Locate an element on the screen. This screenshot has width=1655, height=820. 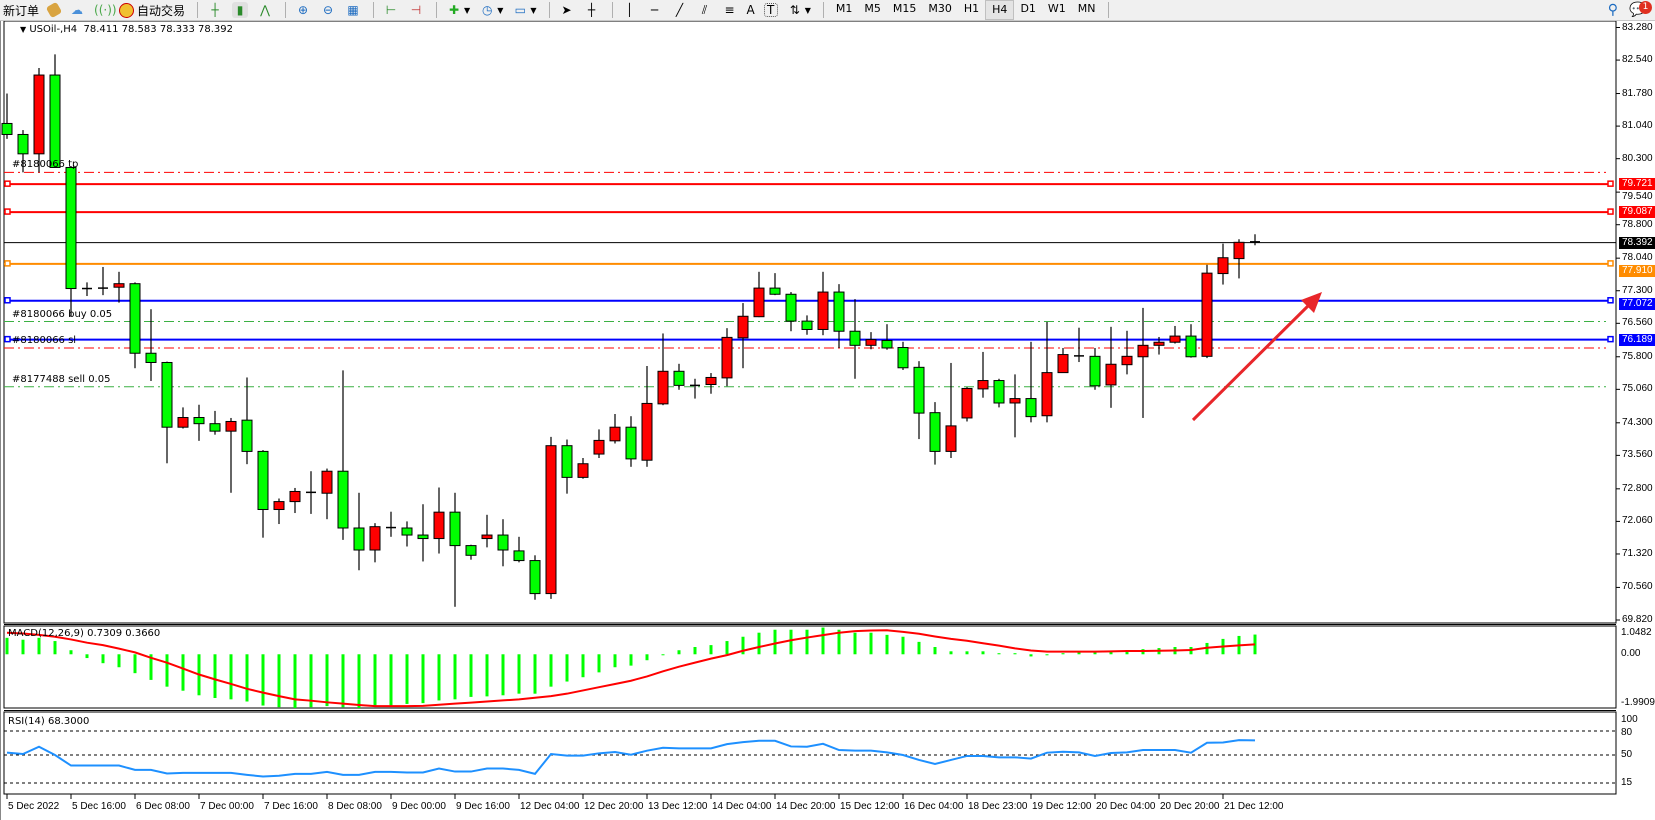
notifications-button: 💬 1 is located at coordinates (1638, 10).